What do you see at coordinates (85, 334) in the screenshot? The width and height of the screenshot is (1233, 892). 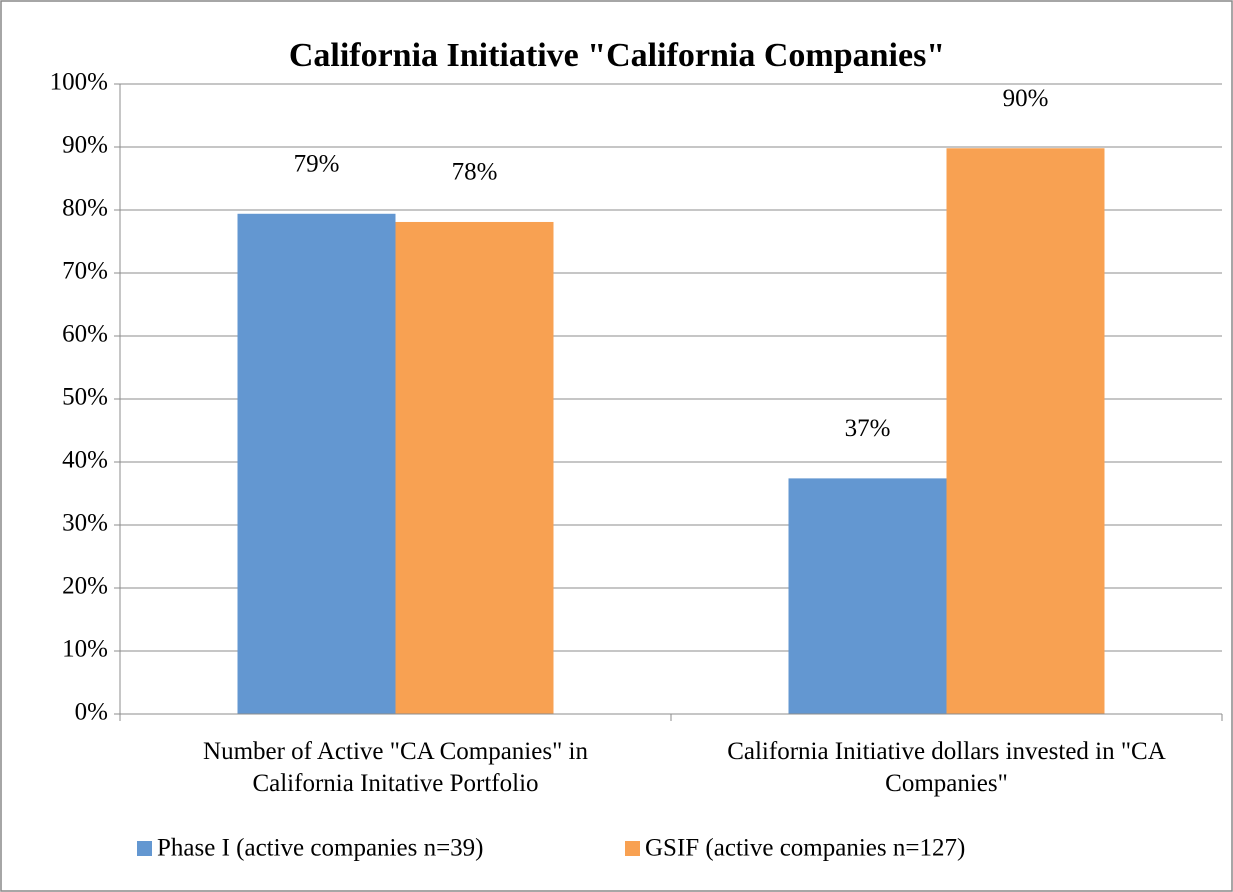 I see `y-tick-label: 60%` at bounding box center [85, 334].